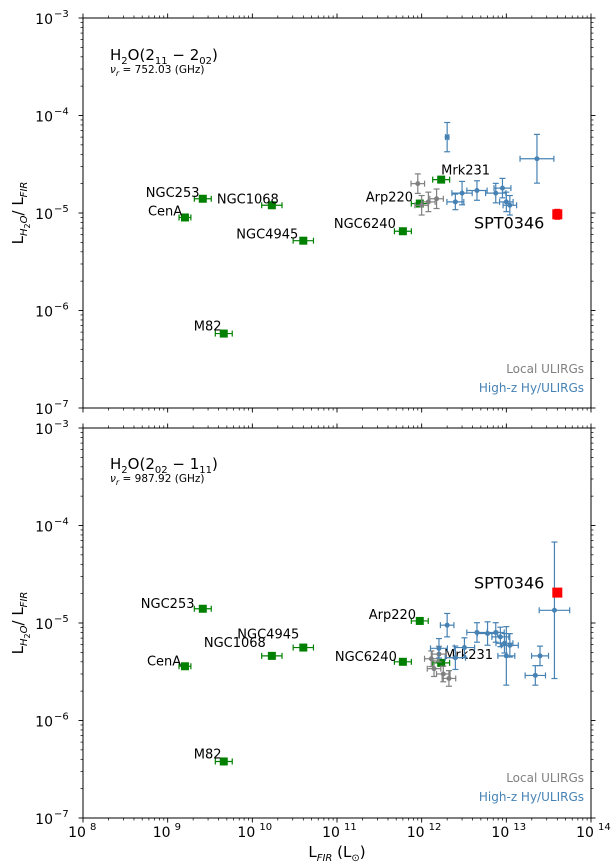 The height and width of the screenshot is (867, 613). What do you see at coordinates (248, 199) in the screenshot?
I see `galaxy-label: NGC1068` at bounding box center [248, 199].